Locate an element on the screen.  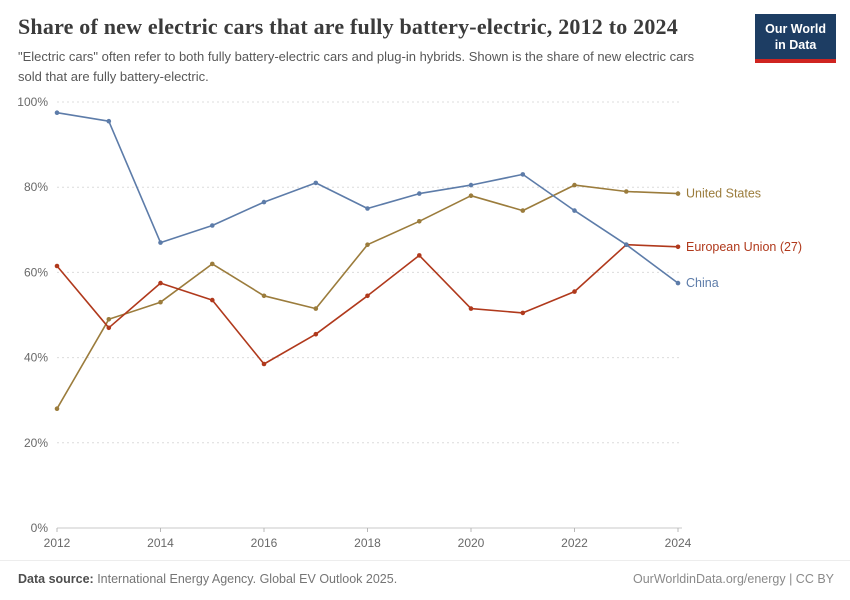
owid-logo: Our World in Data is located at coordinates (795, 38).